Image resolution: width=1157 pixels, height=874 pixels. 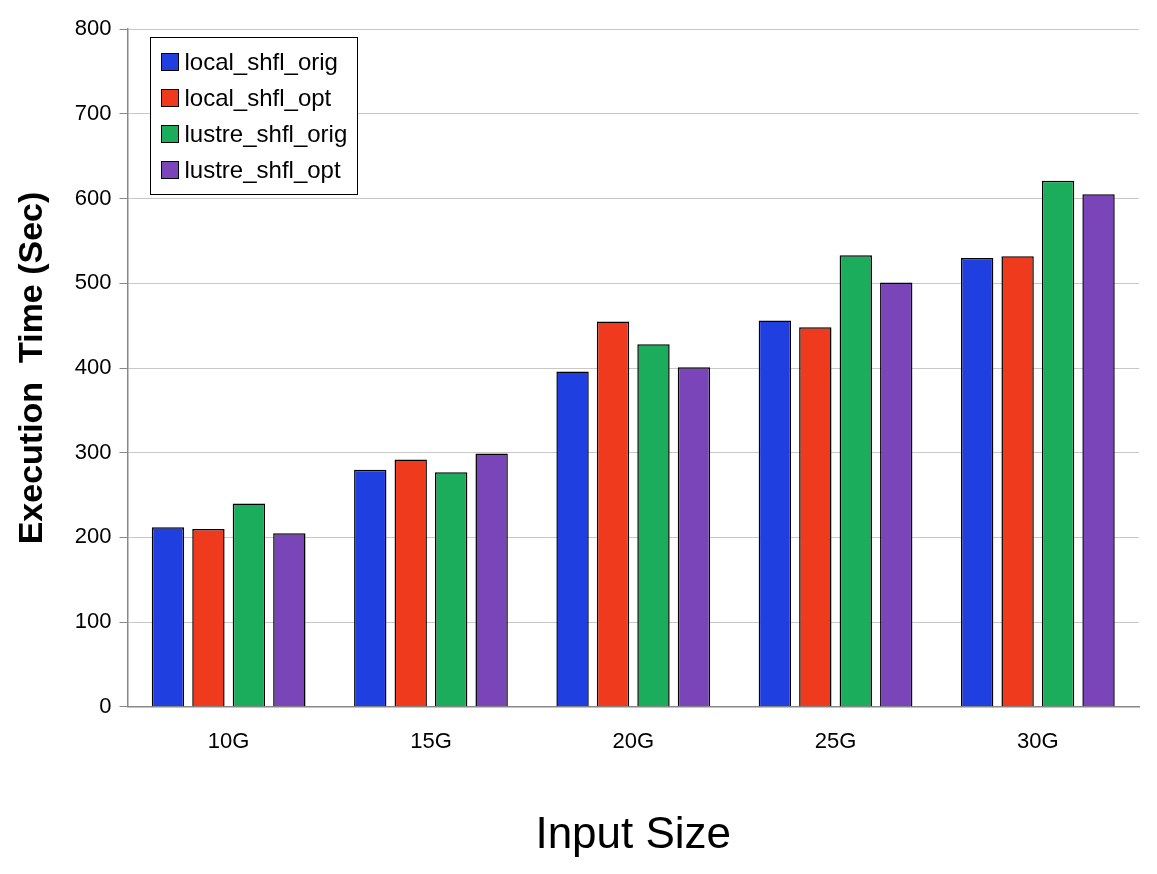 What do you see at coordinates (93, 367) in the screenshot?
I see `y-tick-label: 400` at bounding box center [93, 367].